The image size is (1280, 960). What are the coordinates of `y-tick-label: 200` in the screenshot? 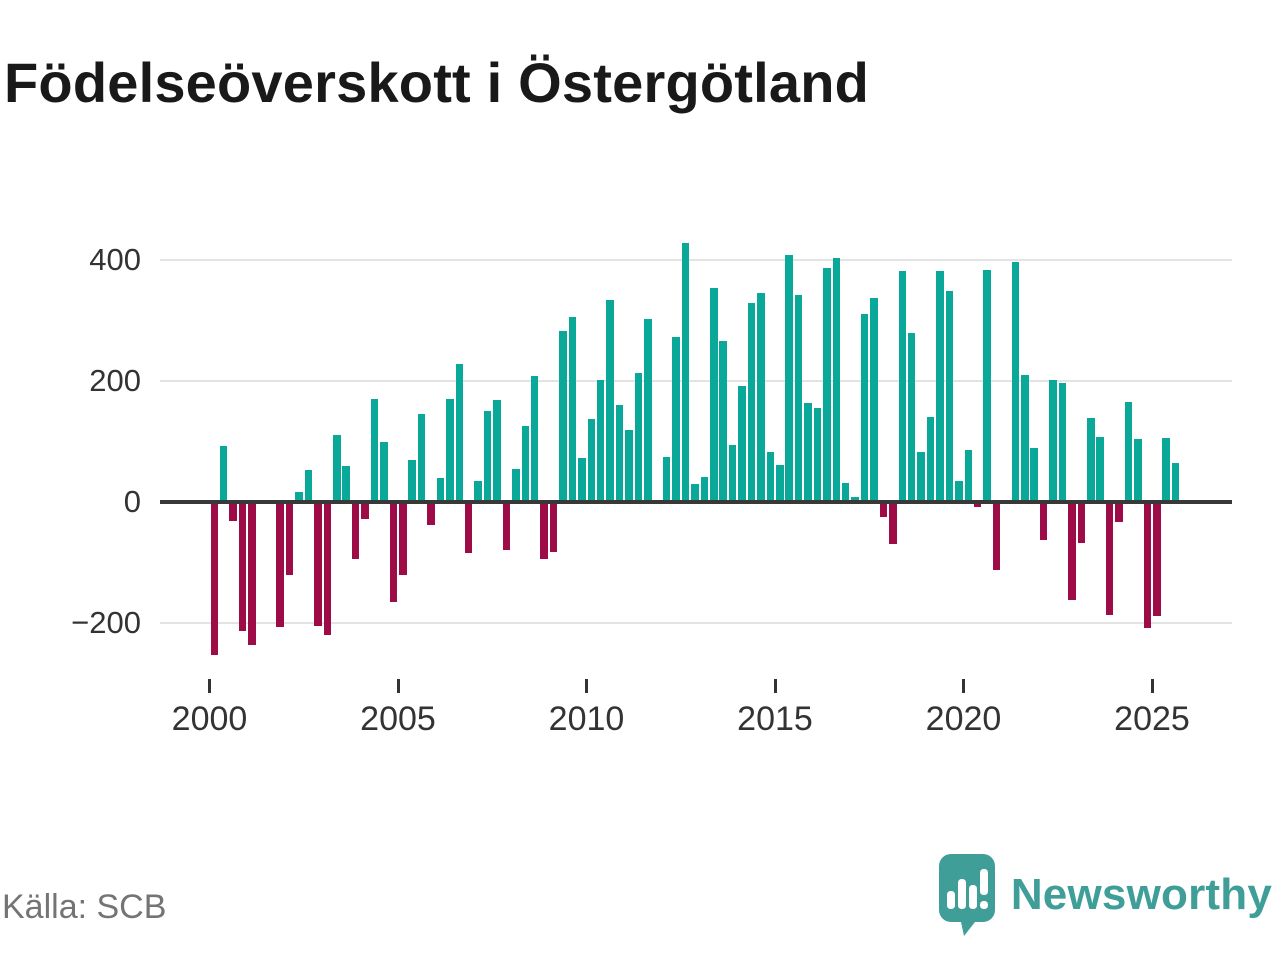 It's located at (115, 380).